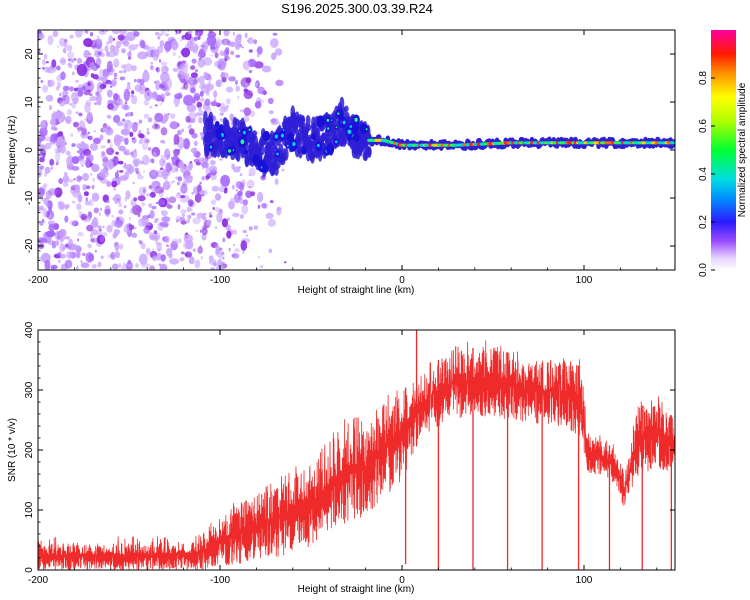 The height and width of the screenshot is (600, 750). I want to click on x-tick-label: -100, so click(220, 280).